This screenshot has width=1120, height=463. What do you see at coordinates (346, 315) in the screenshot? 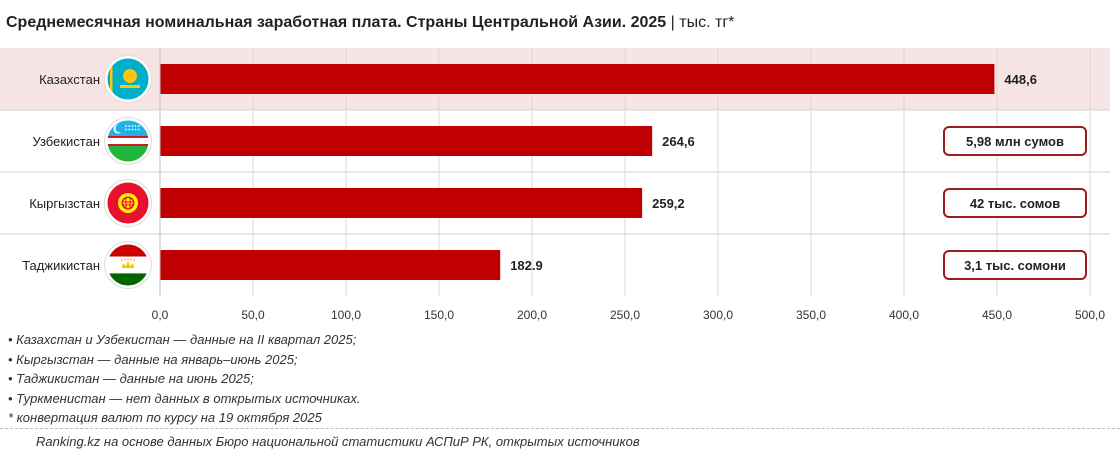
I see `x-tick-label: 100,0` at bounding box center [346, 315].